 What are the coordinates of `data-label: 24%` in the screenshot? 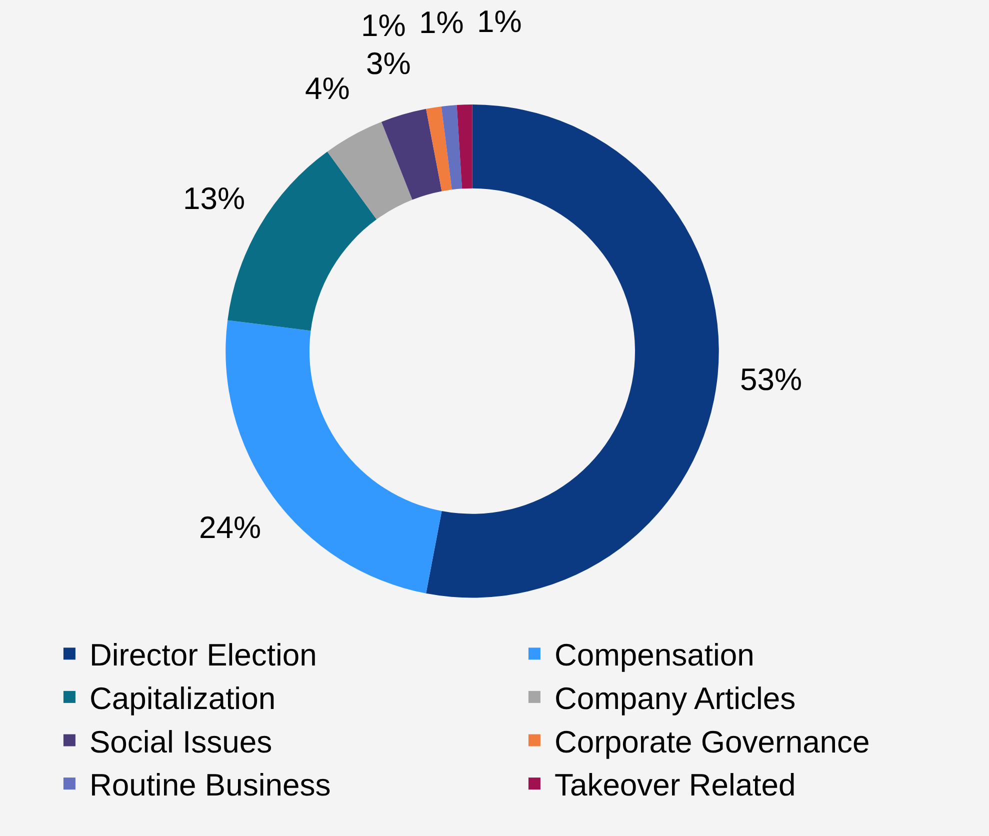 It's located at (230, 527).